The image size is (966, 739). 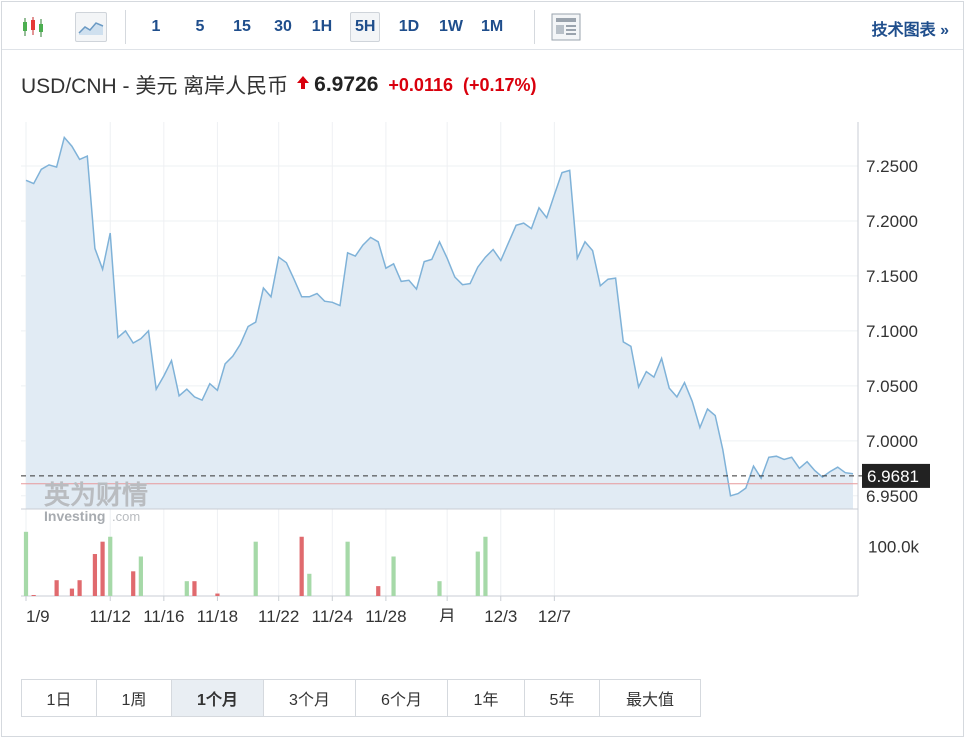 What do you see at coordinates (126, 516) in the screenshot?
I see `watermark-domain: .com` at bounding box center [126, 516].